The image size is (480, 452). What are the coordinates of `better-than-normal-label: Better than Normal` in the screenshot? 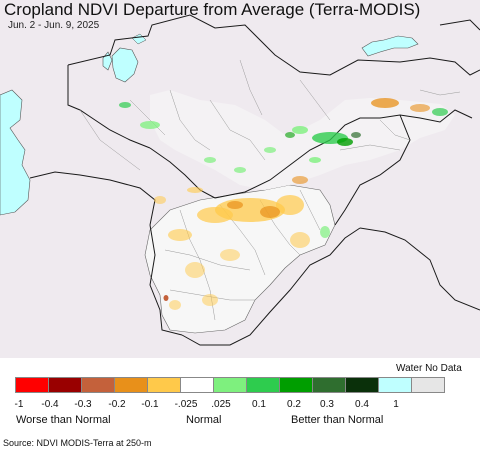 It's located at (337, 420).